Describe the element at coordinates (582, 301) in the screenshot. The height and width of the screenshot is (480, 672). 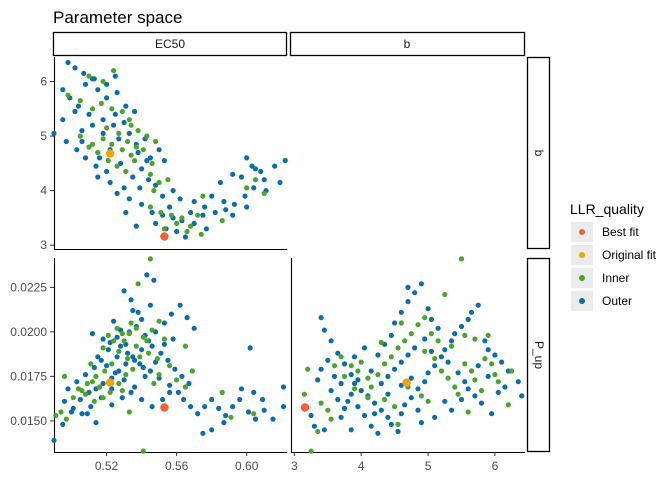
I see `legend-swatch-outer` at that location.